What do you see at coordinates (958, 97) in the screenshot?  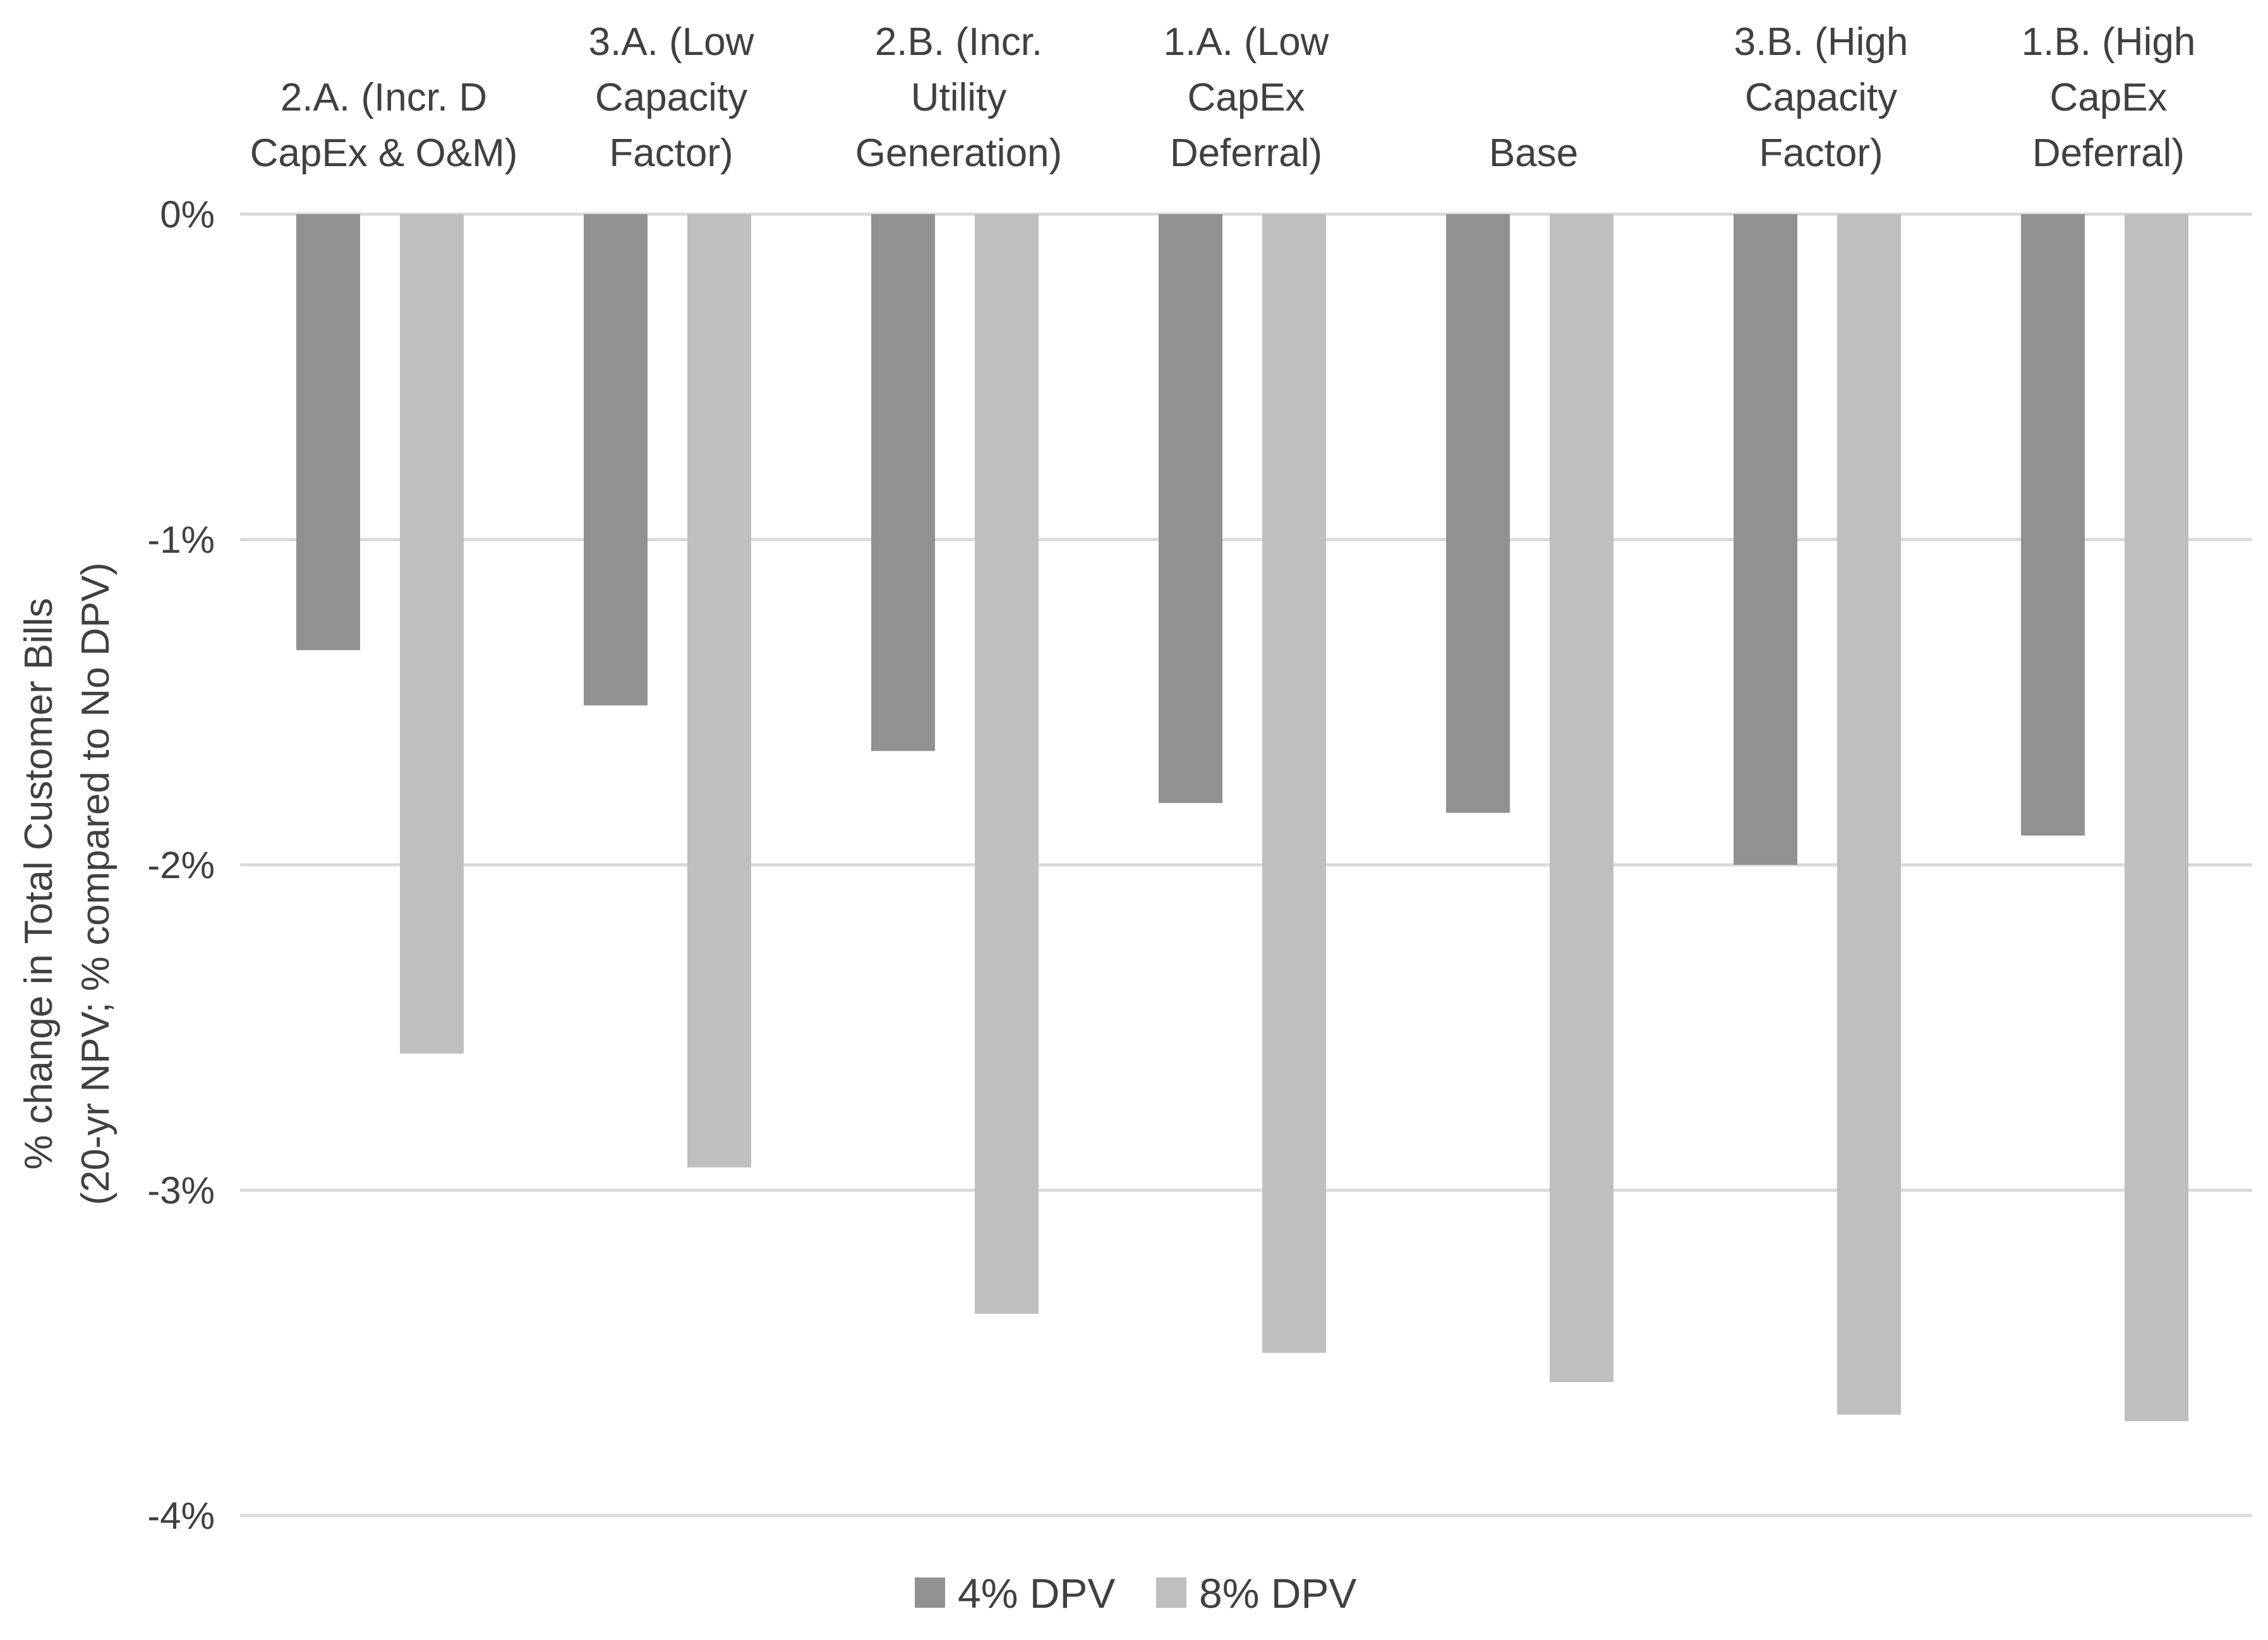 I see `category-label: 2.B. (Incr. Utility Generation)` at bounding box center [958, 97].